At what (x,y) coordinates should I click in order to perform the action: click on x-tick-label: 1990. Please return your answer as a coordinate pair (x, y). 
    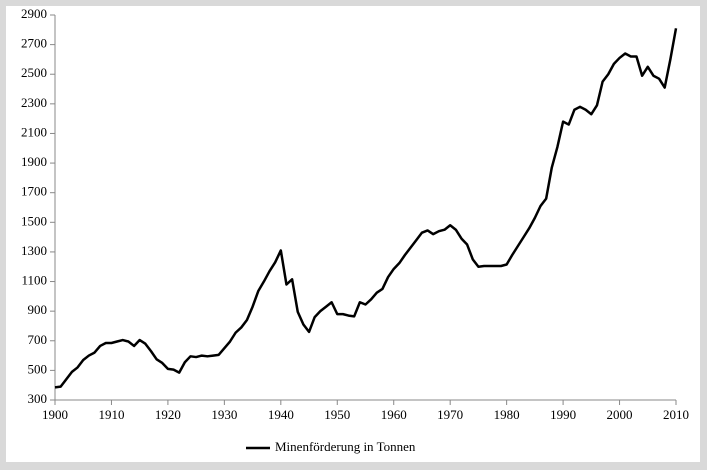
    Looking at the image, I should click on (563, 414).